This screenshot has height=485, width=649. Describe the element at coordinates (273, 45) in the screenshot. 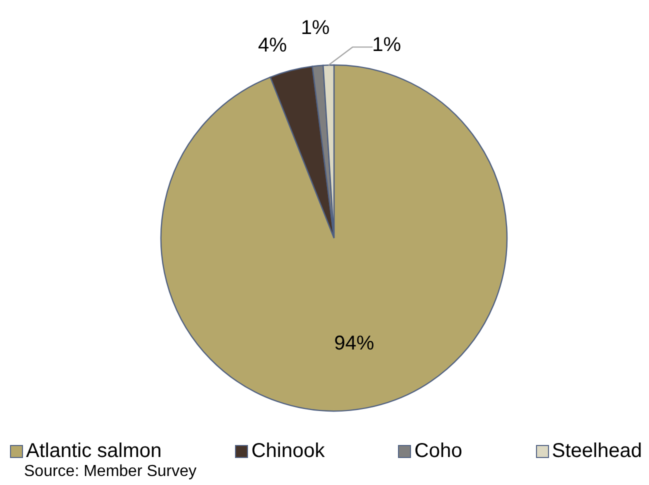

I see `data-label: 4%` at that location.